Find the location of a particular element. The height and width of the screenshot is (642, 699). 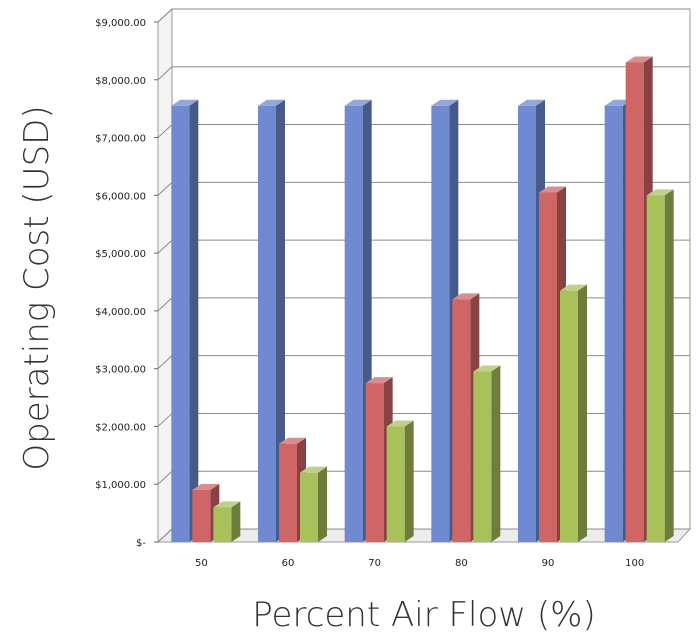

side-wall is located at coordinates (165, 275).